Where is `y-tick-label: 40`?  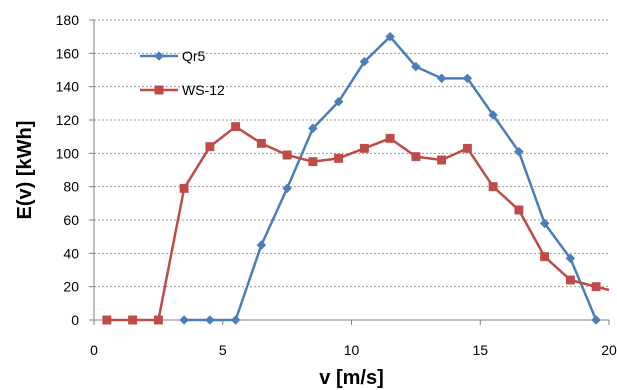 y-tick-label: 40 is located at coordinates (71, 253).